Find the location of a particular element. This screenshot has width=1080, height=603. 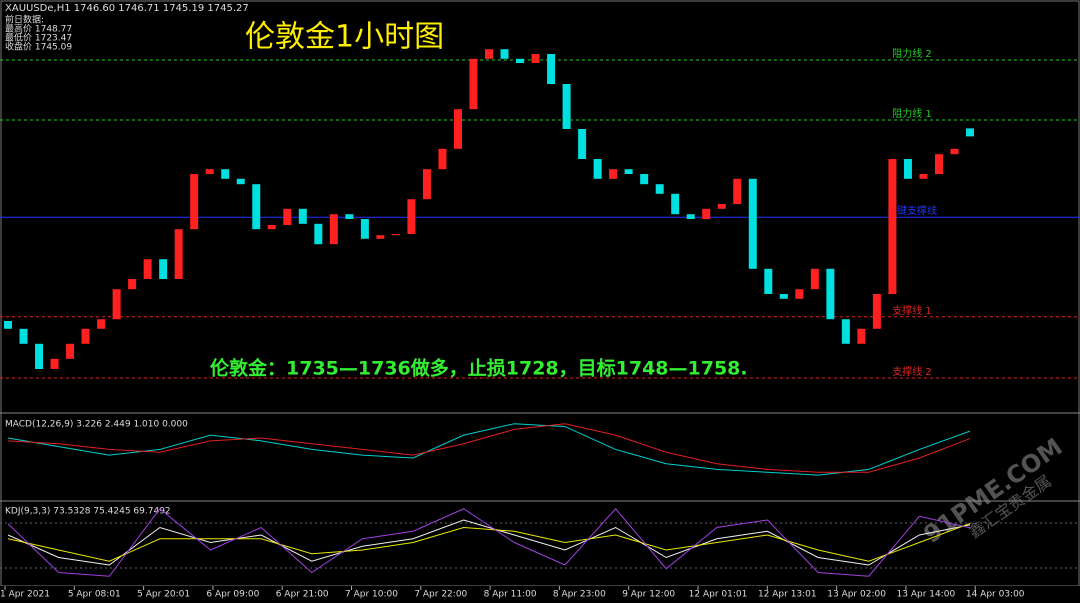

x-tick-label: 13 Apr 02:00 is located at coordinates (856, 595).